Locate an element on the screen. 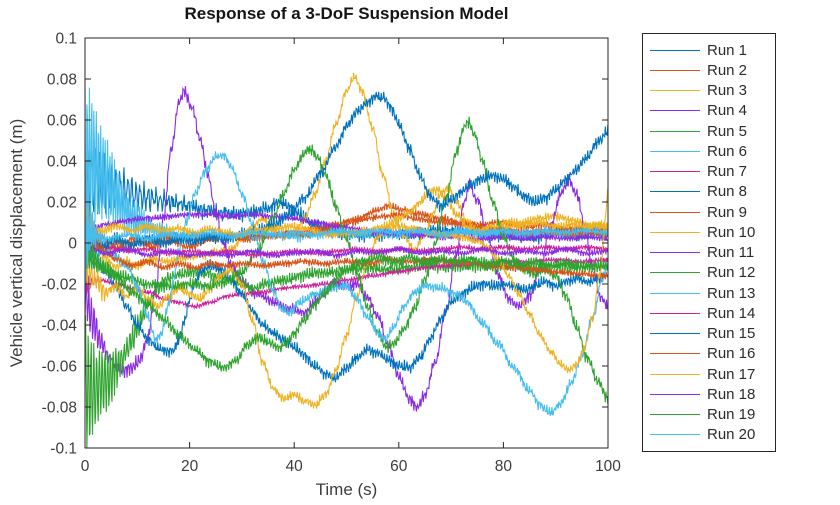 Image resolution: width=840 pixels, height=505 pixels. legend-item: Run 17 is located at coordinates (709, 374).